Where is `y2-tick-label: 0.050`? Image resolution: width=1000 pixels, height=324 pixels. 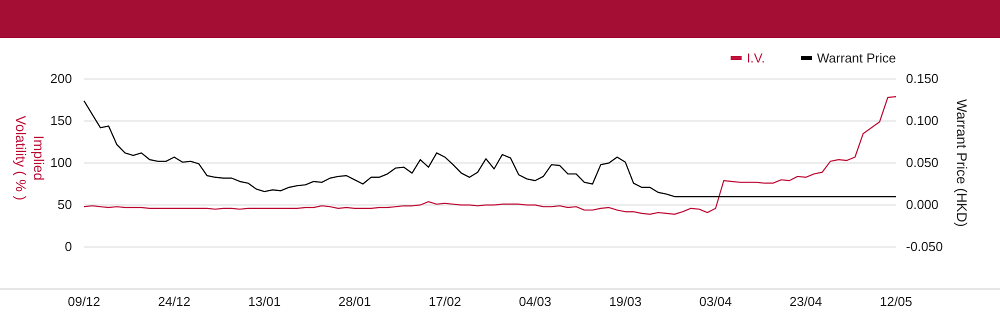 y2-tick-label: 0.050 is located at coordinates (922, 162).